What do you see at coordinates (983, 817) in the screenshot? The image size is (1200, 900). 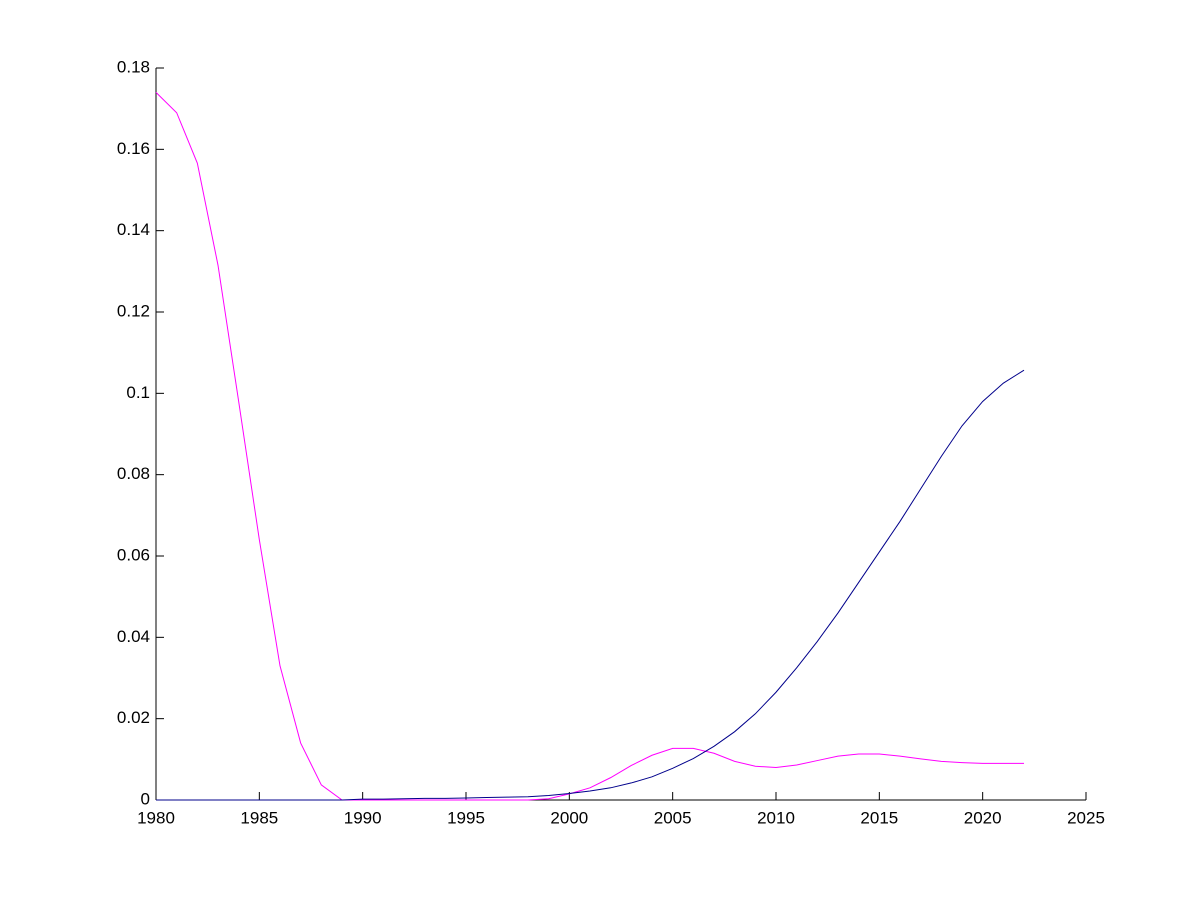 I see `x-tick-label: 2020` at bounding box center [983, 817].